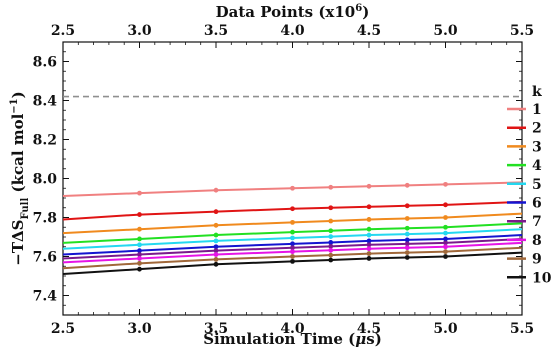 This screenshot has height=353, width=555. I want to click on x2-tick-label: 3.5, so click(216, 31).